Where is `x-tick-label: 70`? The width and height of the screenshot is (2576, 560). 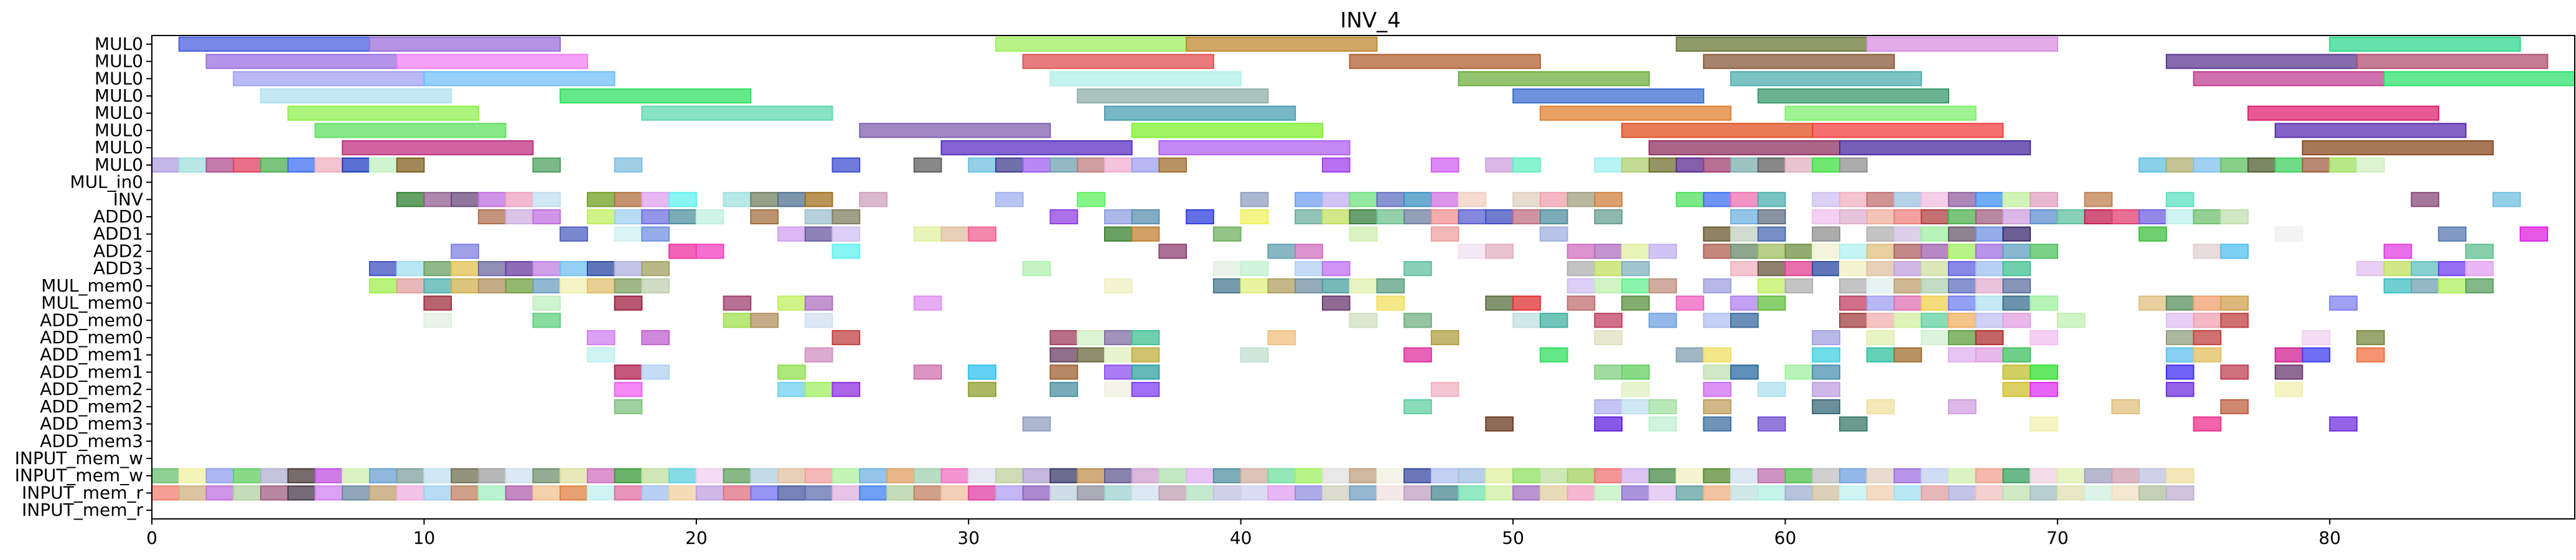
x-tick-label: 70 is located at coordinates (2057, 538).